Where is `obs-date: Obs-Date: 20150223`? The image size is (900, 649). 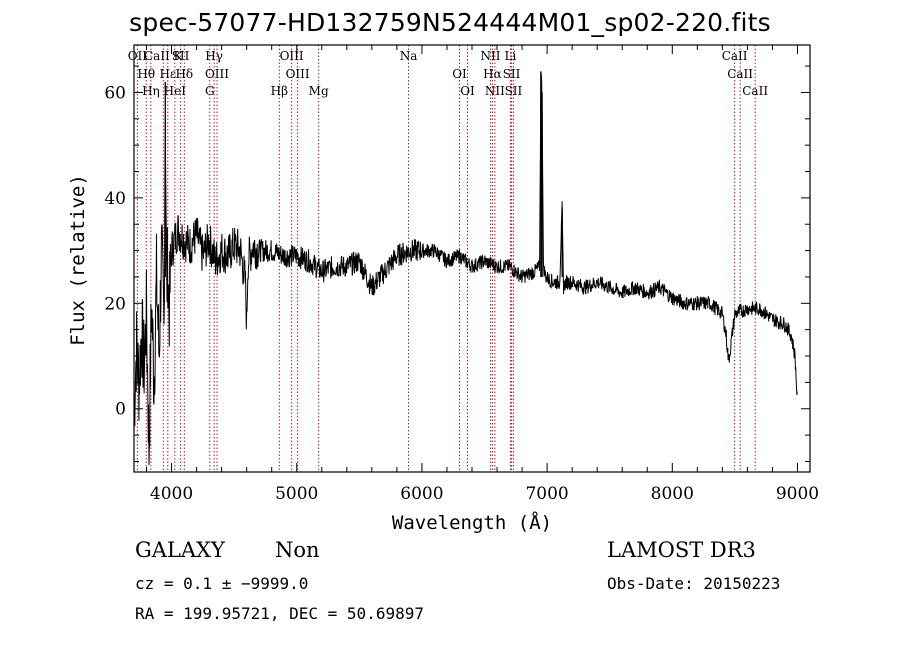
obs-date: Obs-Date: 20150223 is located at coordinates (694, 583).